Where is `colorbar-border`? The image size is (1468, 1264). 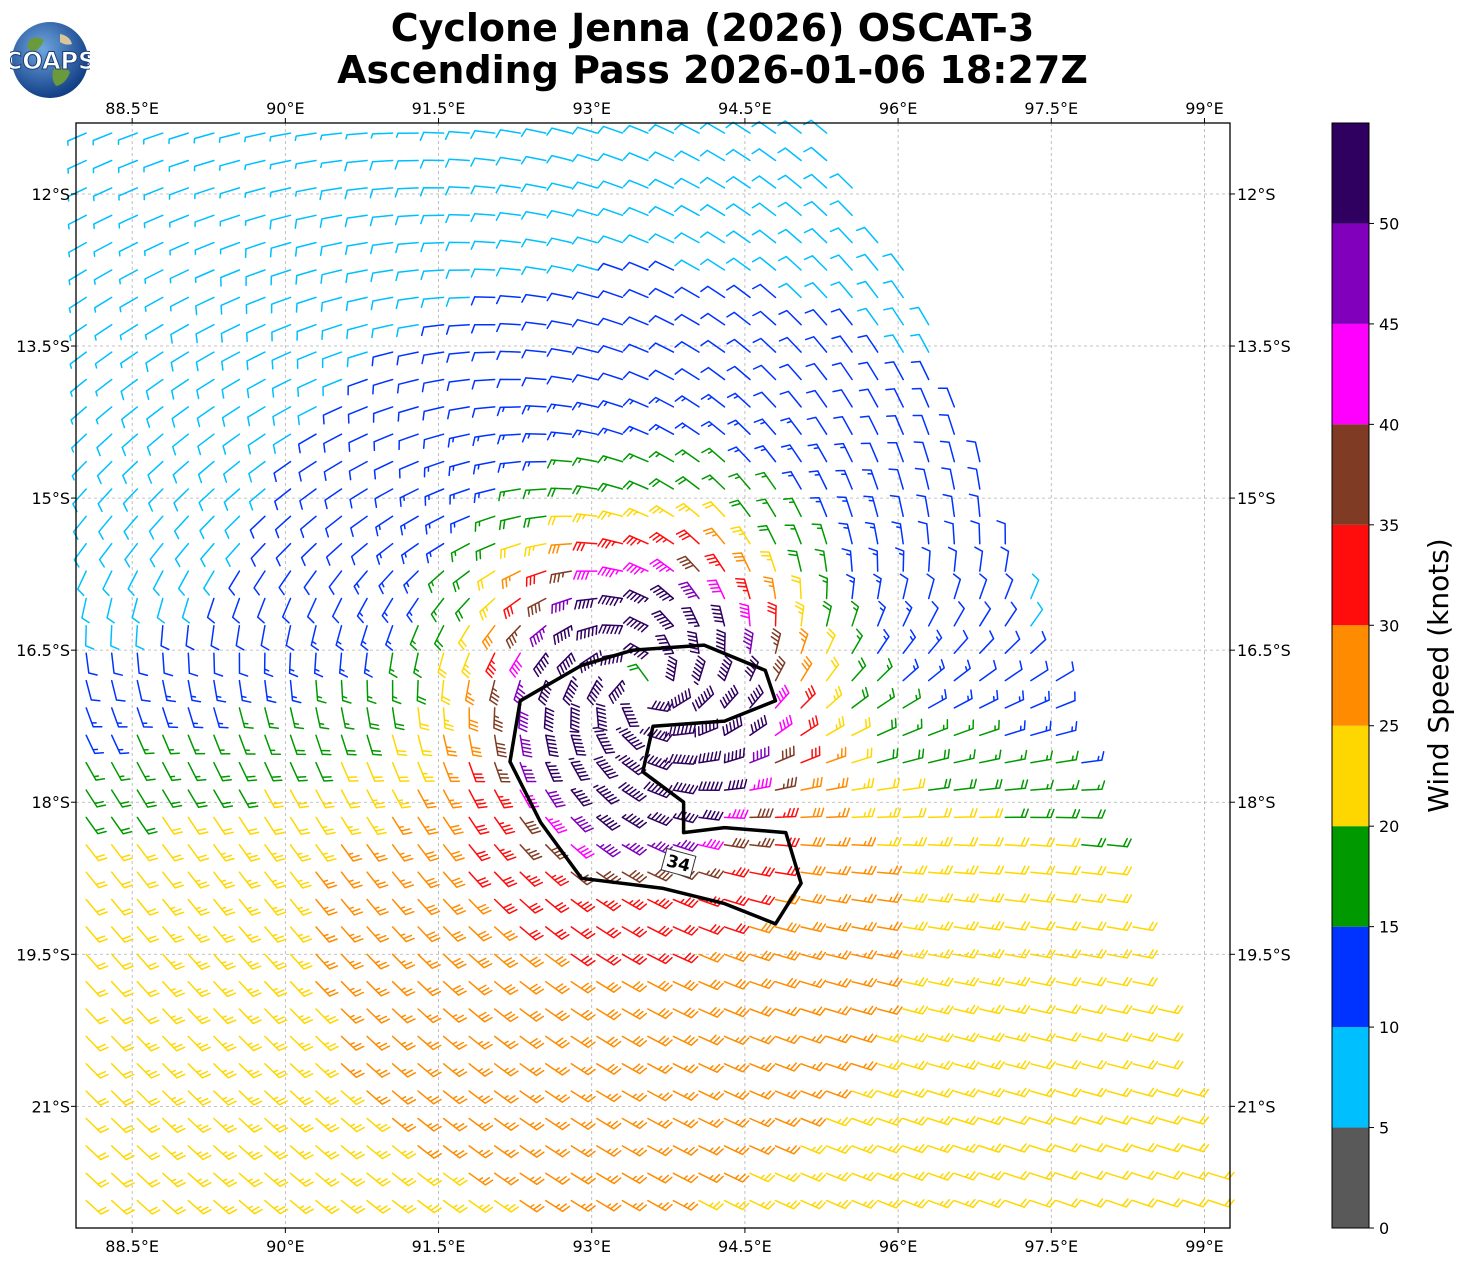
colorbar-border is located at coordinates (1350, 675).